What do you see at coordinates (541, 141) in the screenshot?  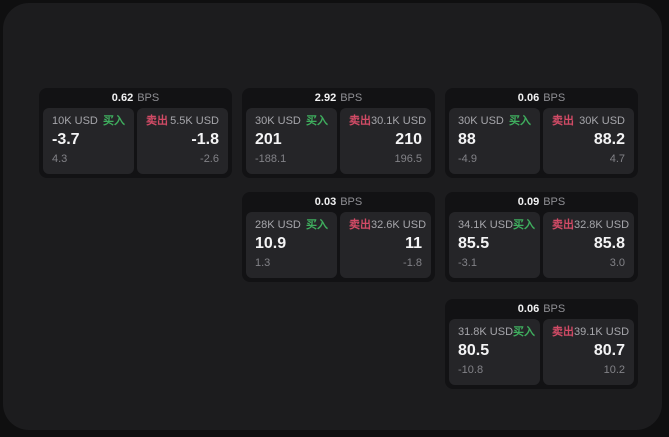 I see `quote-tiles: 30K USD 买入 88 -4.9 卖出 30K USD 88.2 4.7` at bounding box center [541, 141].